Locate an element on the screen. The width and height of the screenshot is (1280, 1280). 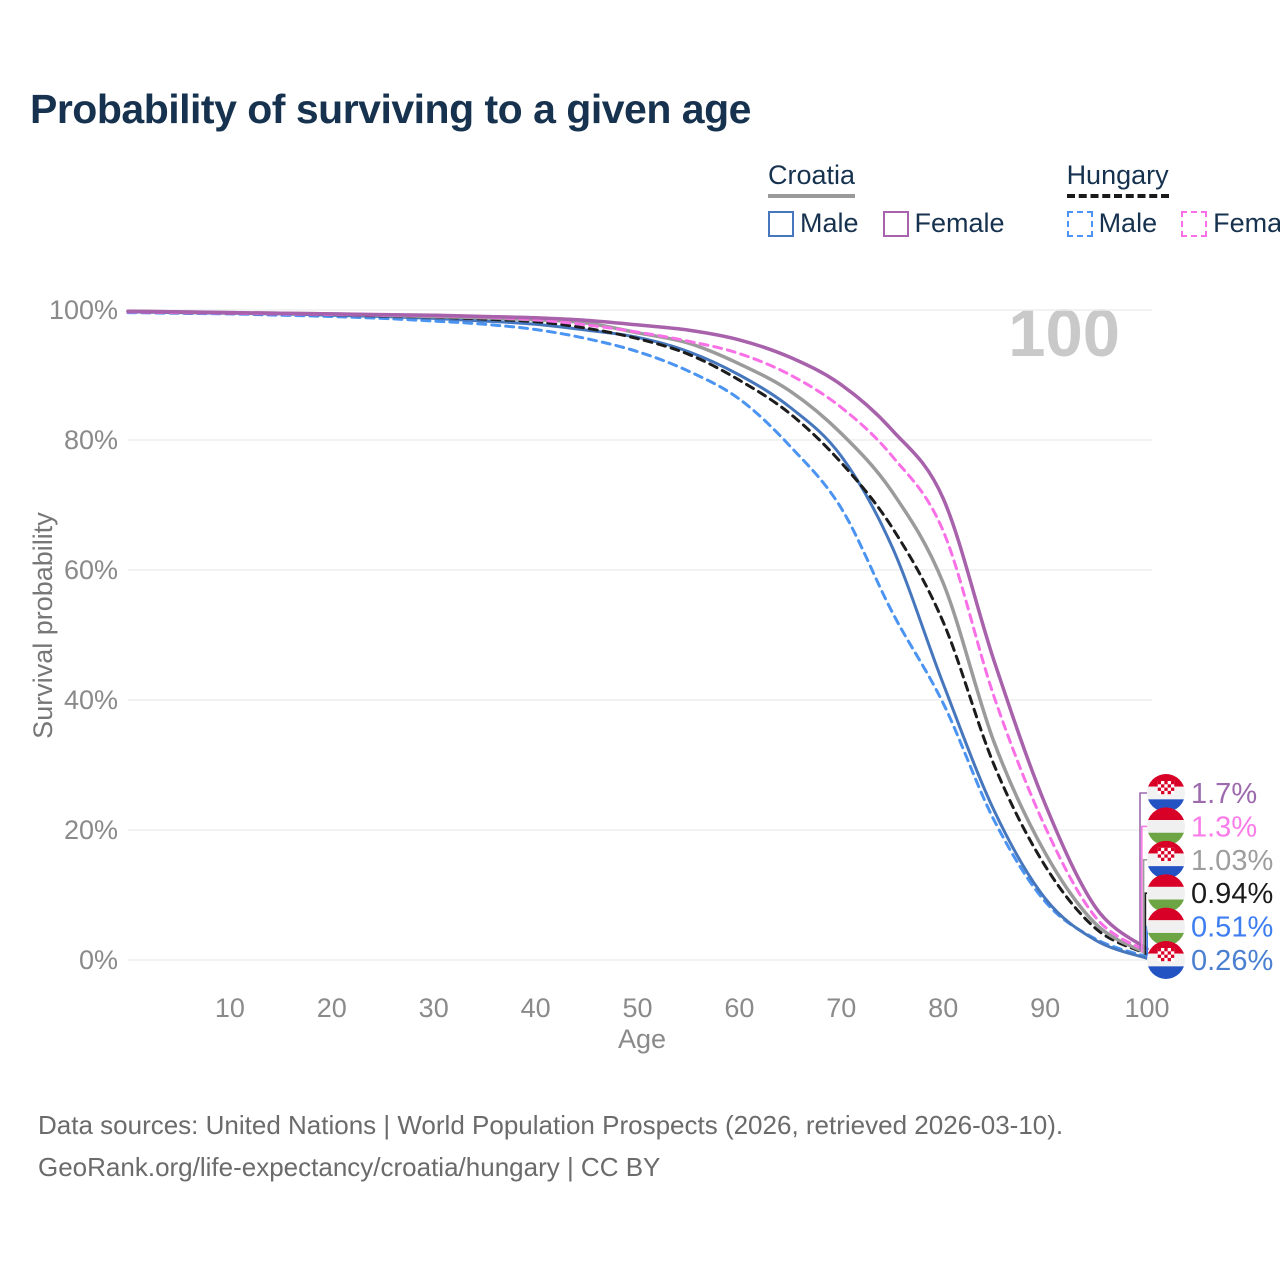
x-tick-label: 100 is located at coordinates (1146, 1008).